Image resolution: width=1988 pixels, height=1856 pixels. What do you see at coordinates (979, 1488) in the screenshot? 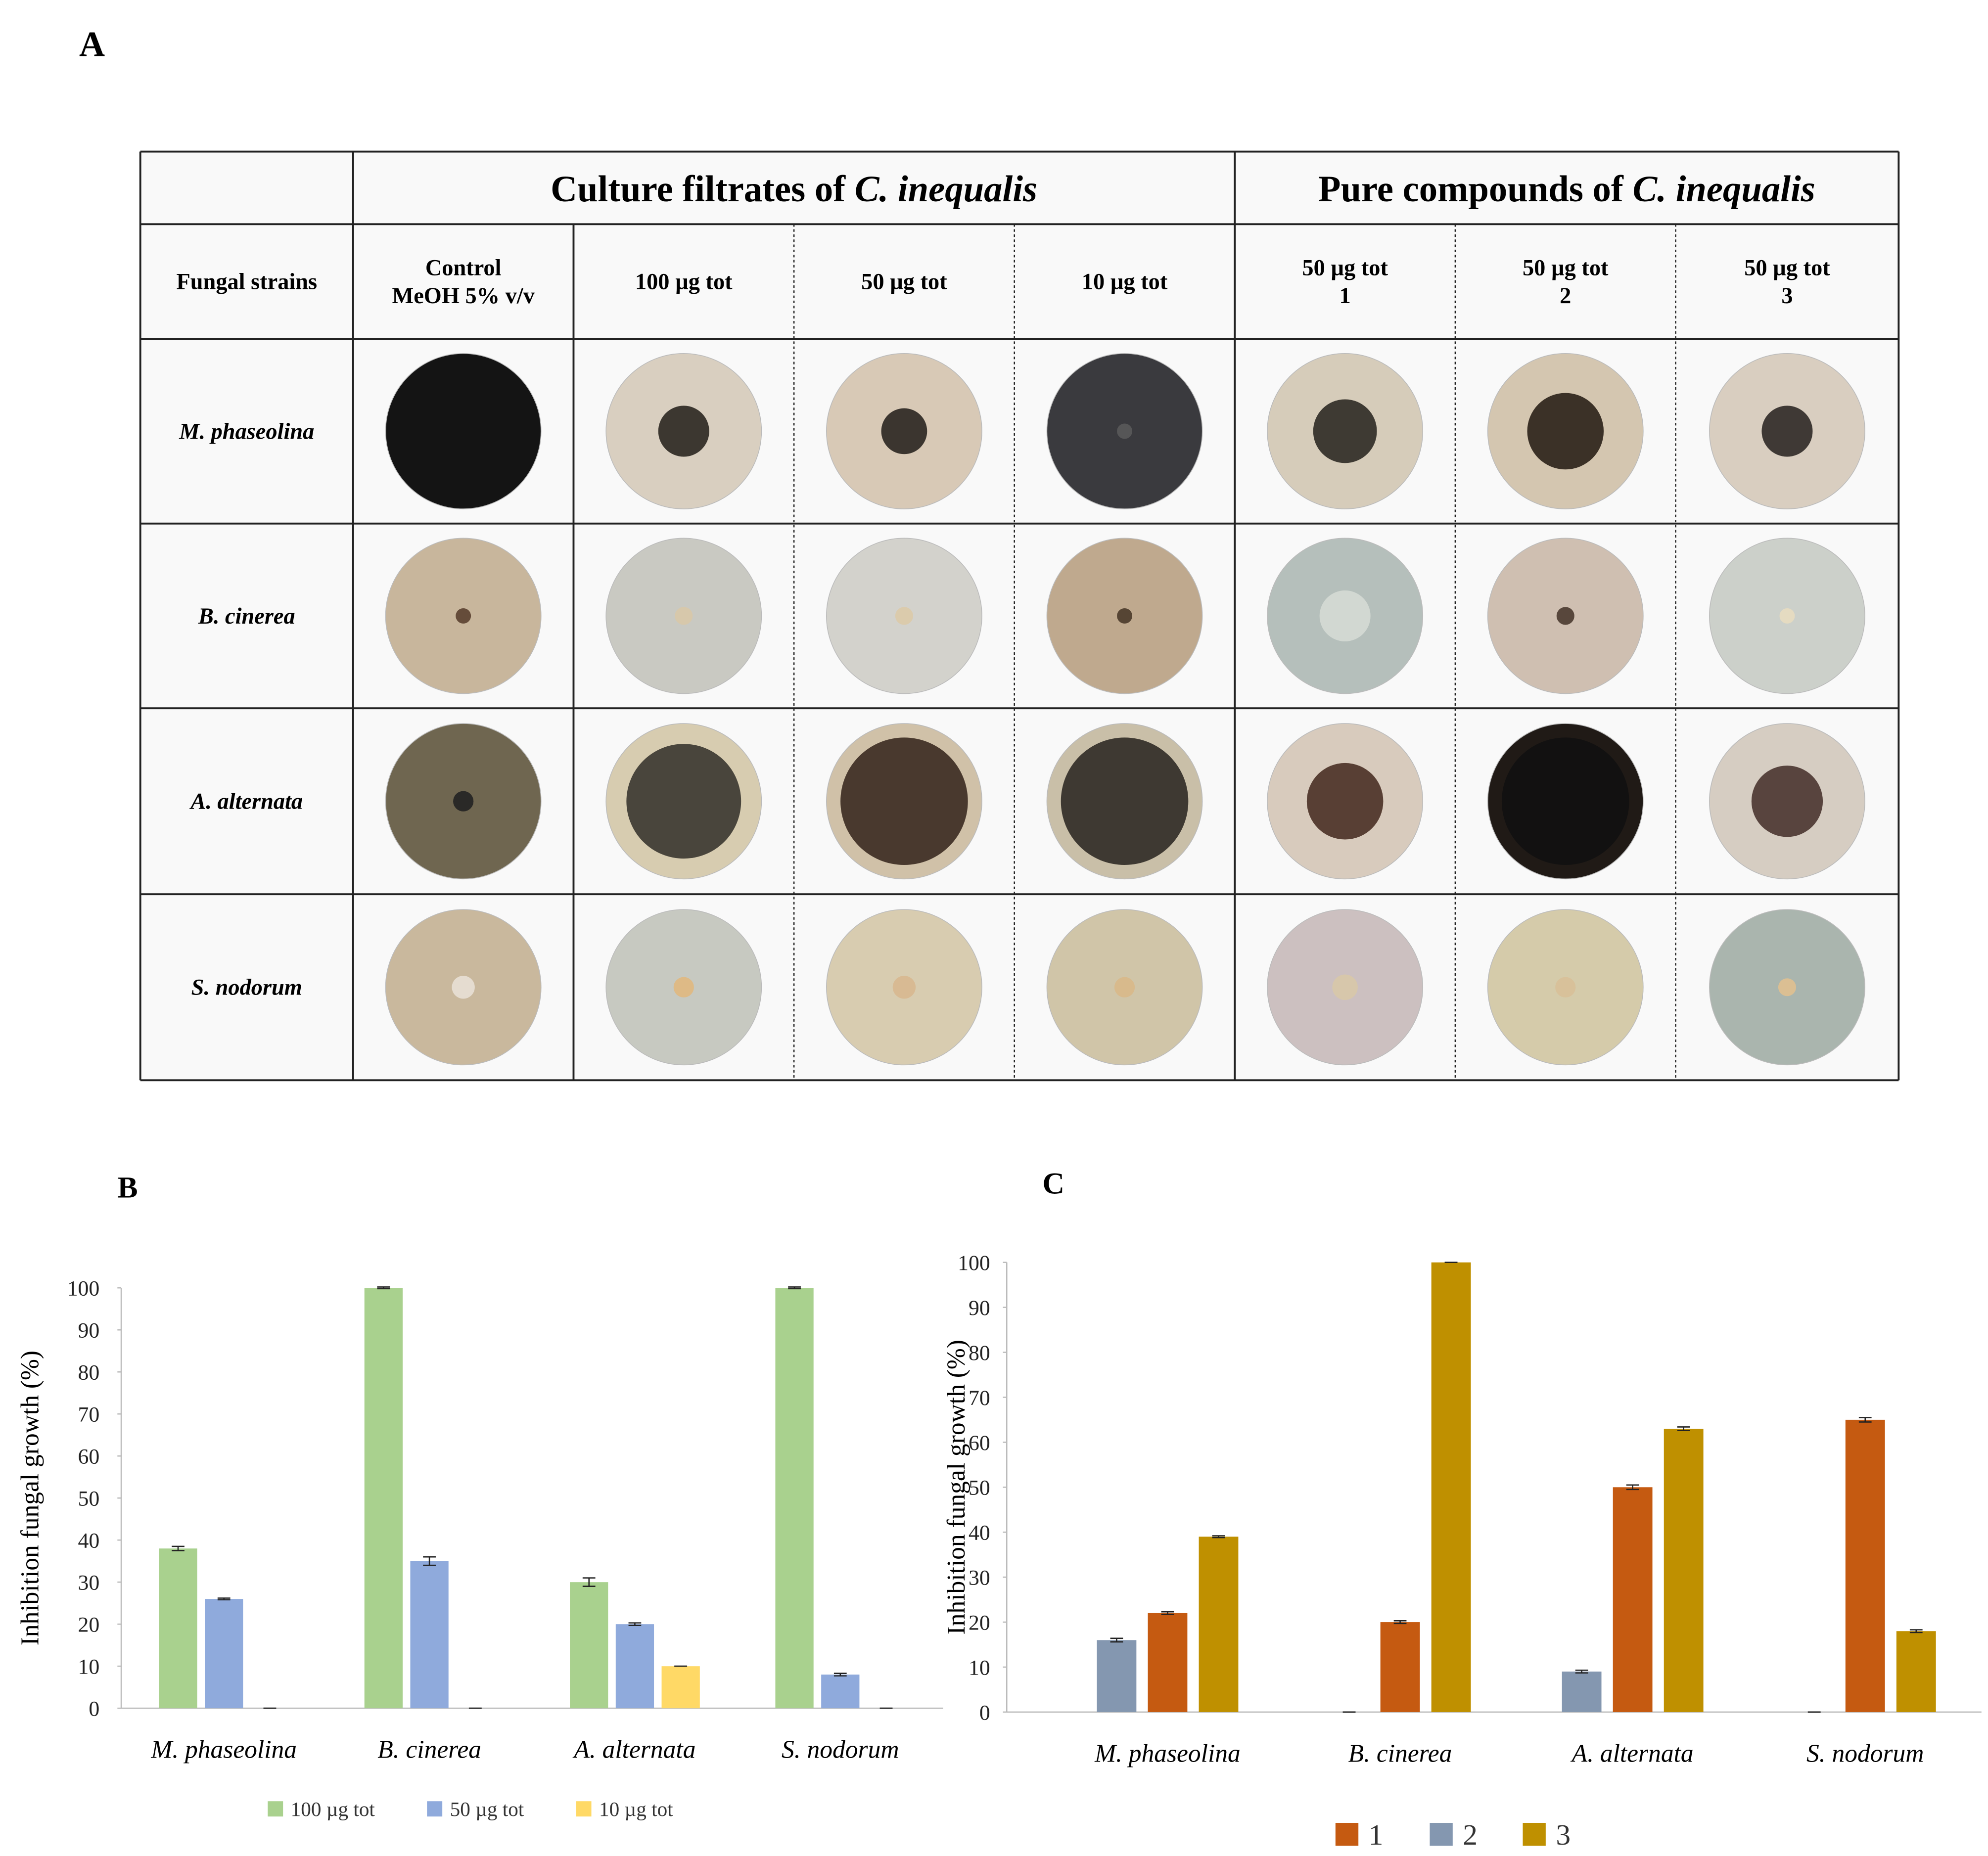
I see `y-tick-label: 50` at bounding box center [979, 1488].